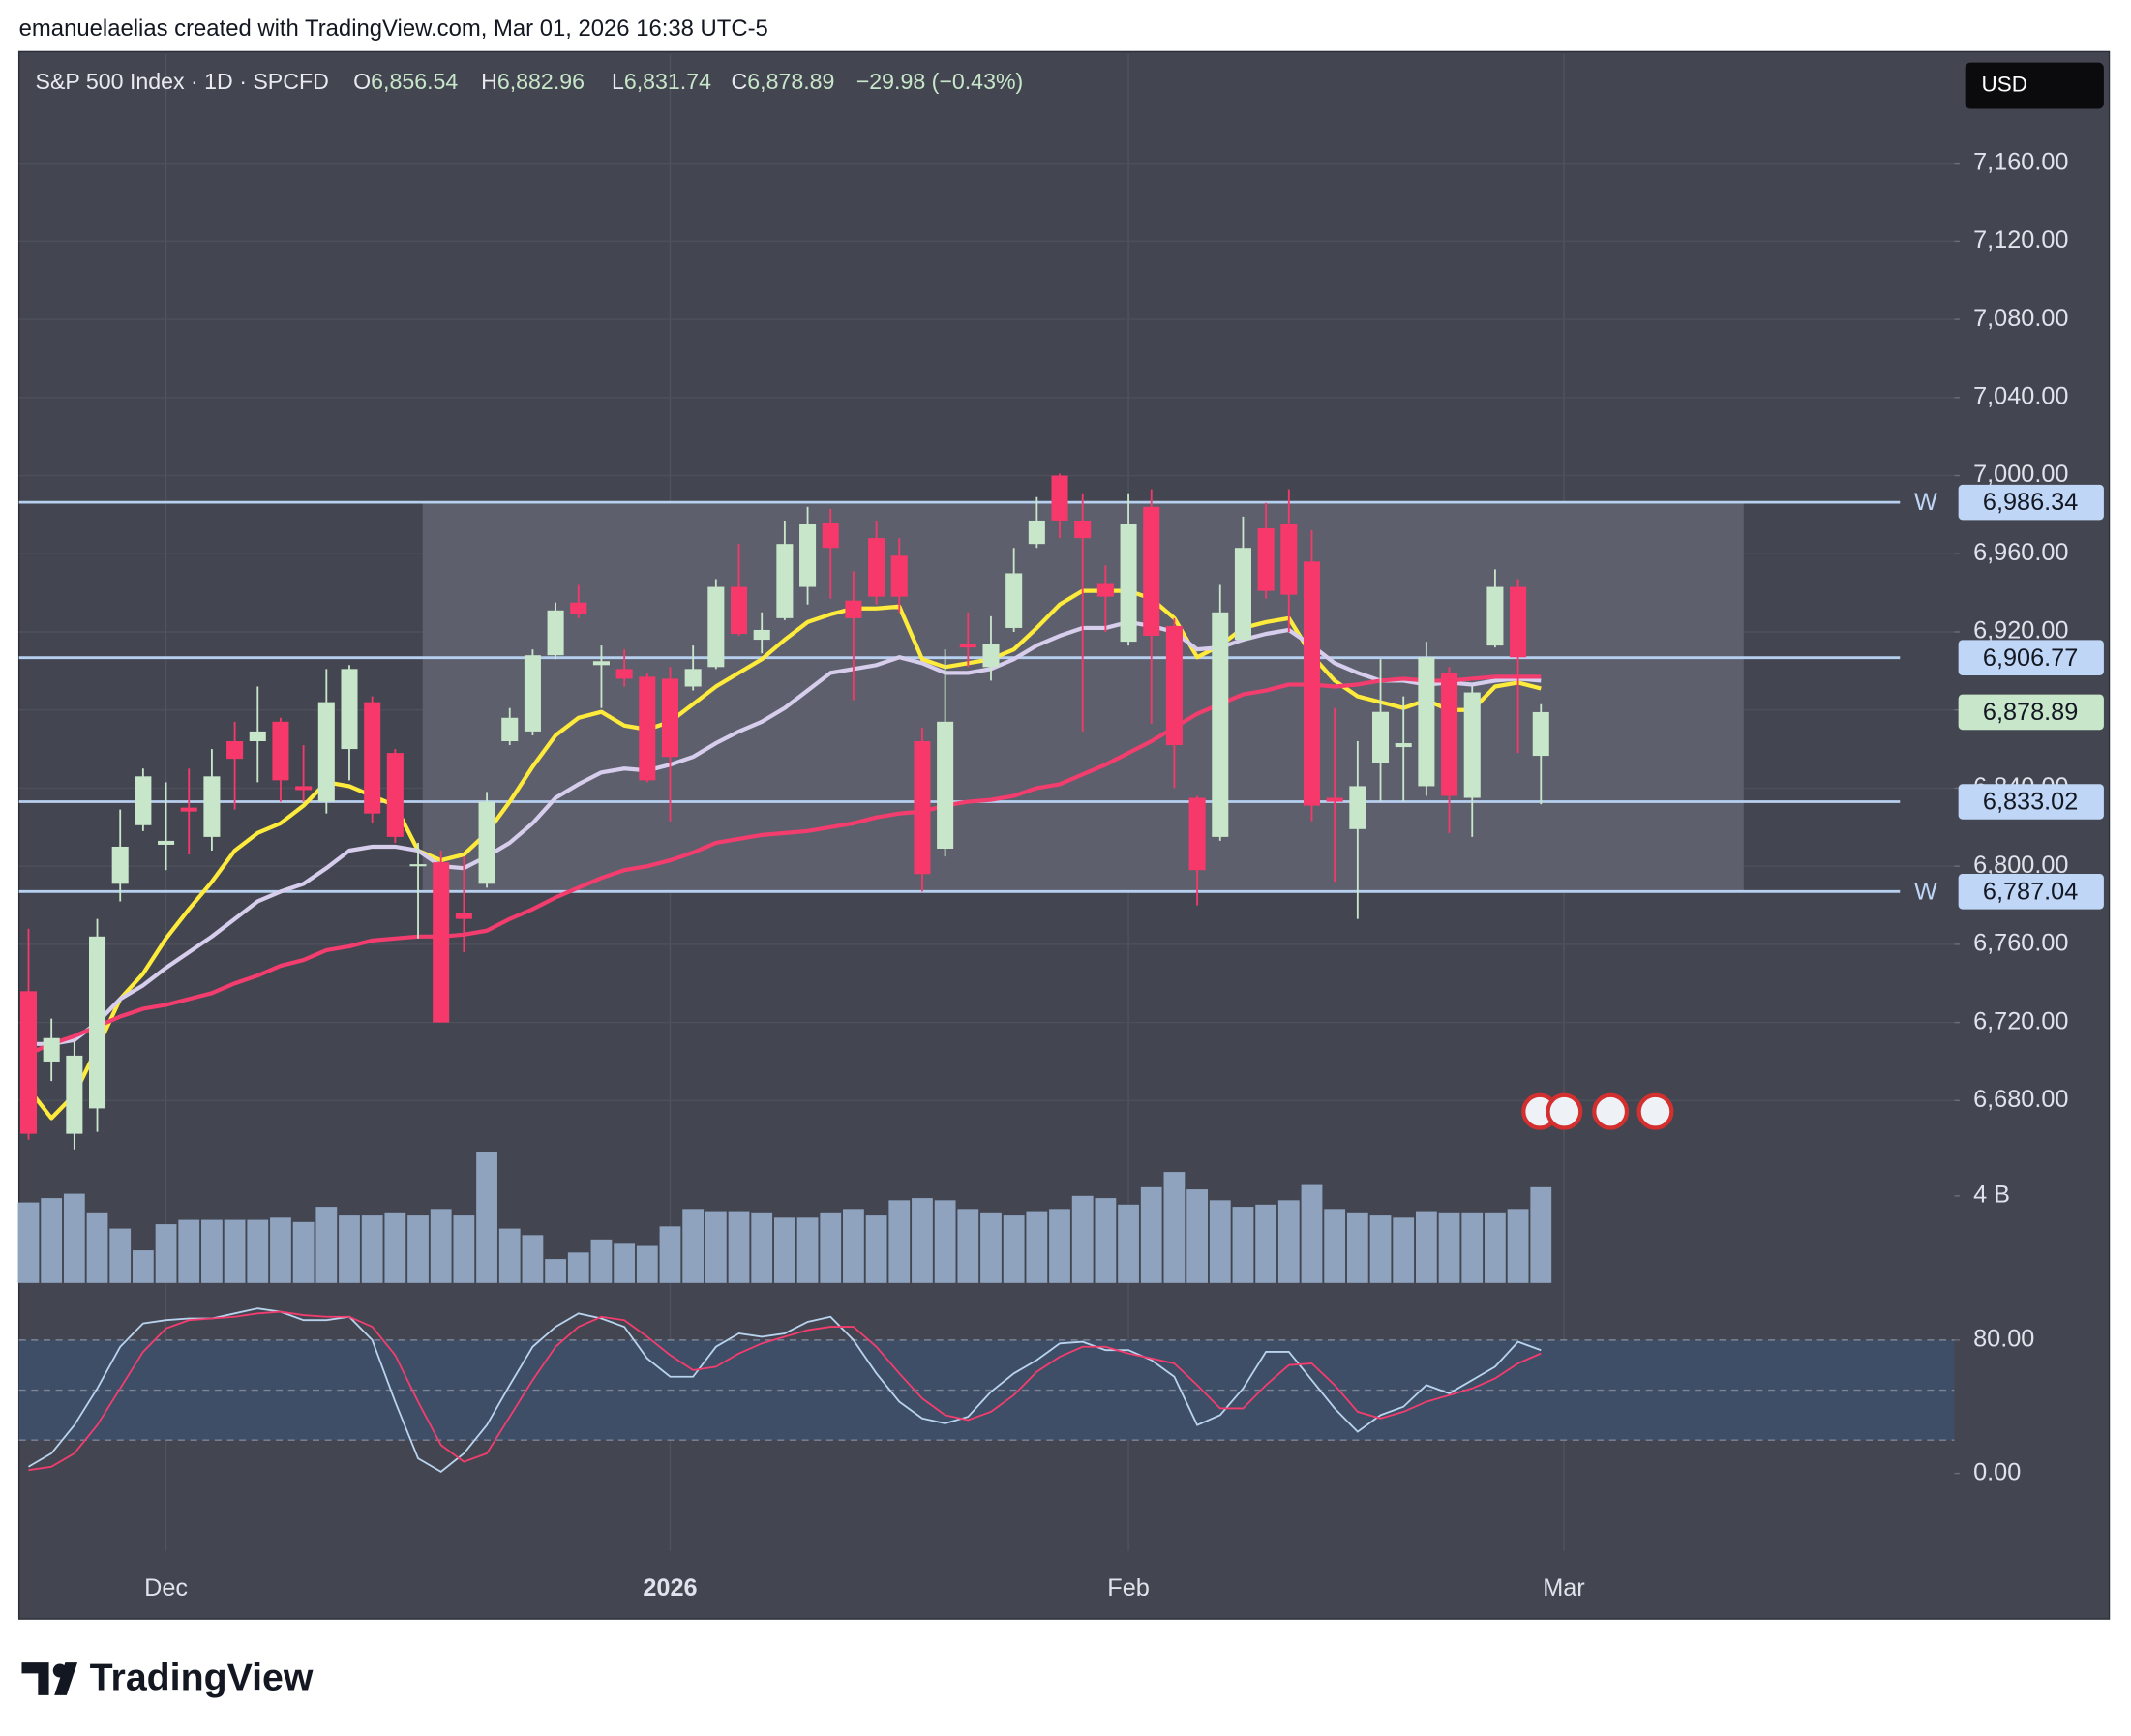  Describe the element at coordinates (2031, 657) in the screenshot. I see `level-label-box` at that location.